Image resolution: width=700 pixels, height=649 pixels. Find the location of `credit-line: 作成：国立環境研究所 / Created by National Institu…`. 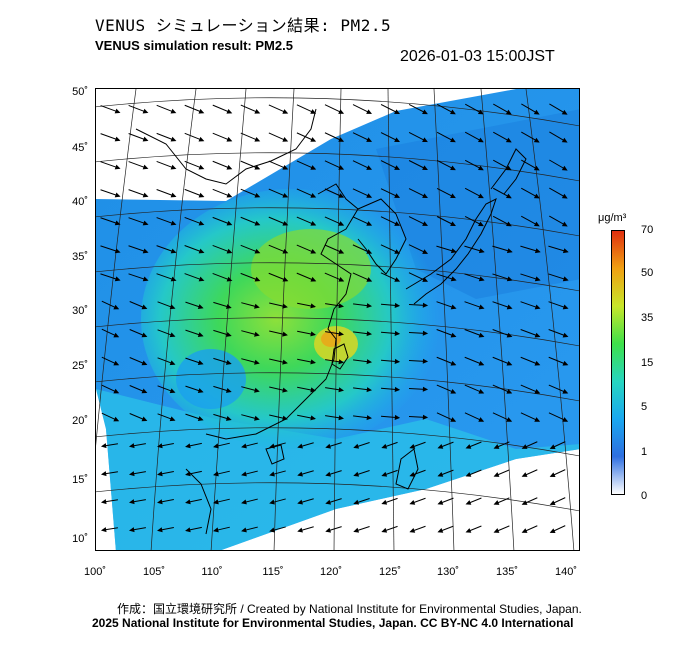

credit-line: 作成：国立環境研究所 / Created by National Institu… is located at coordinates (349, 609).